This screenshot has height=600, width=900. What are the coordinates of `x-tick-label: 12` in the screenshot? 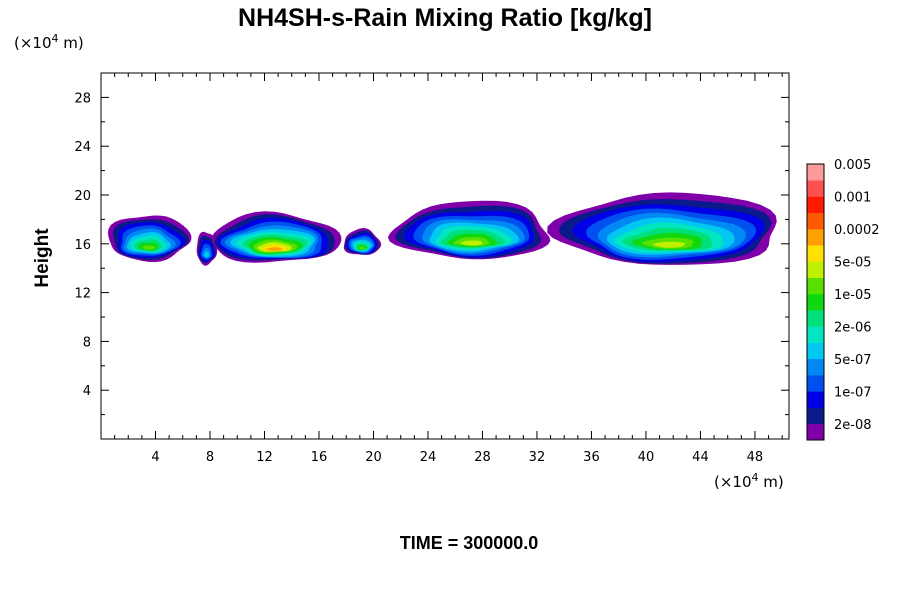 It's located at (264, 457).